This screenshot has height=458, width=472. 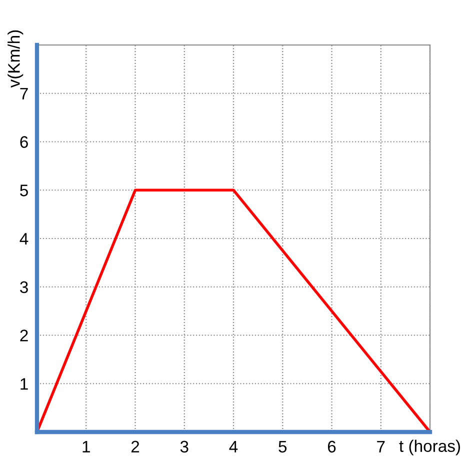 I want to click on y-tick-label: 7, so click(x=24, y=94).